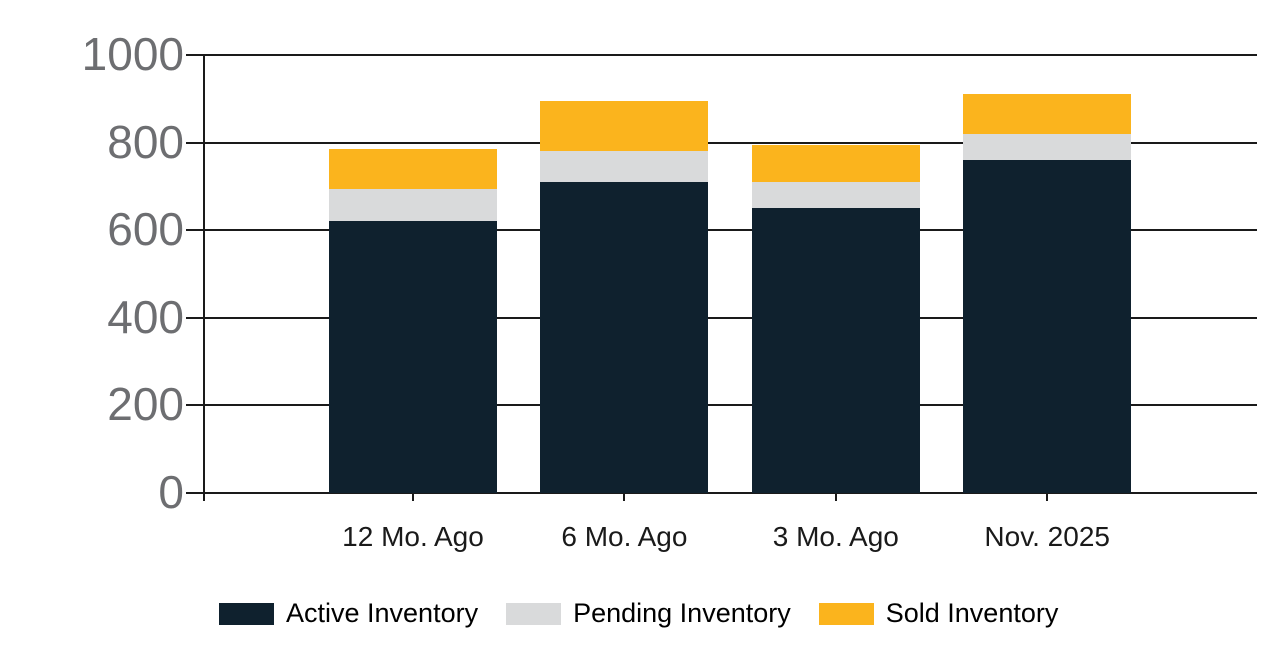 The height and width of the screenshot is (663, 1261). I want to click on legend-item-active-inventory: Active Inventory, so click(348, 613).